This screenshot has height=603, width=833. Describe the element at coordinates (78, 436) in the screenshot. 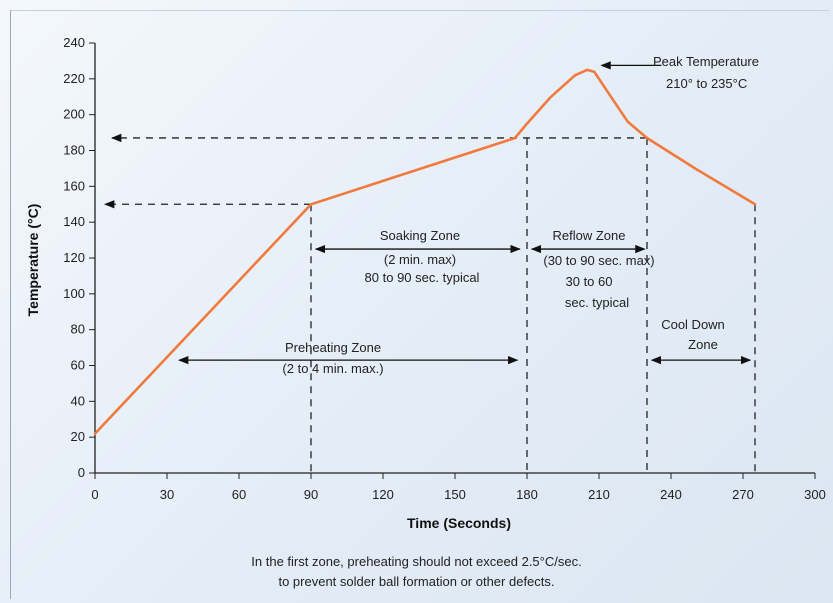

I see `y-tick-label: 20` at that location.